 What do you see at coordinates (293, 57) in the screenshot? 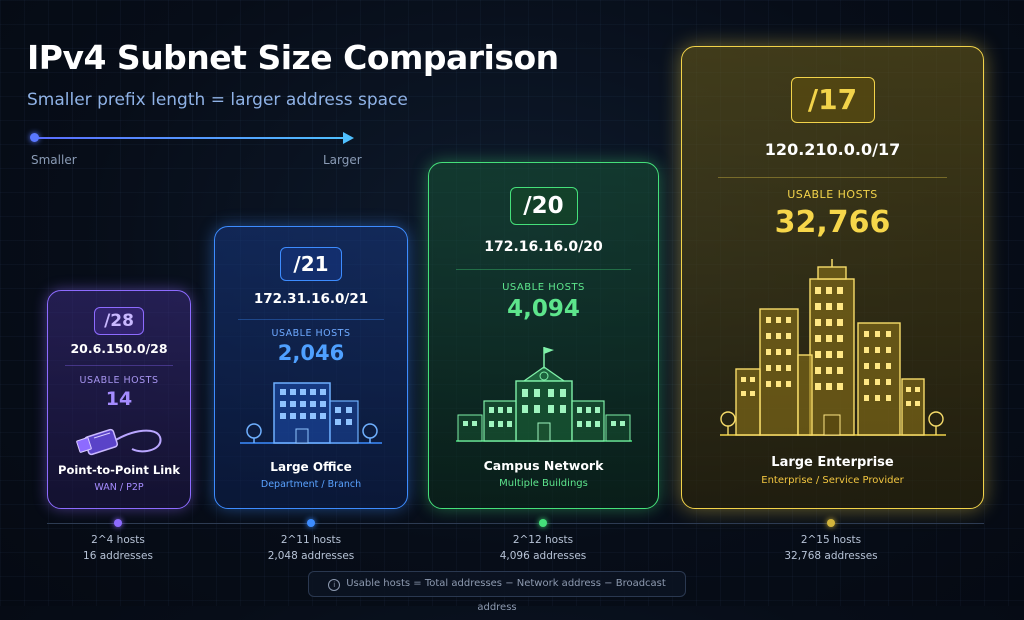
I see `page-title: IPv4 Subnet Size Comparison` at bounding box center [293, 57].